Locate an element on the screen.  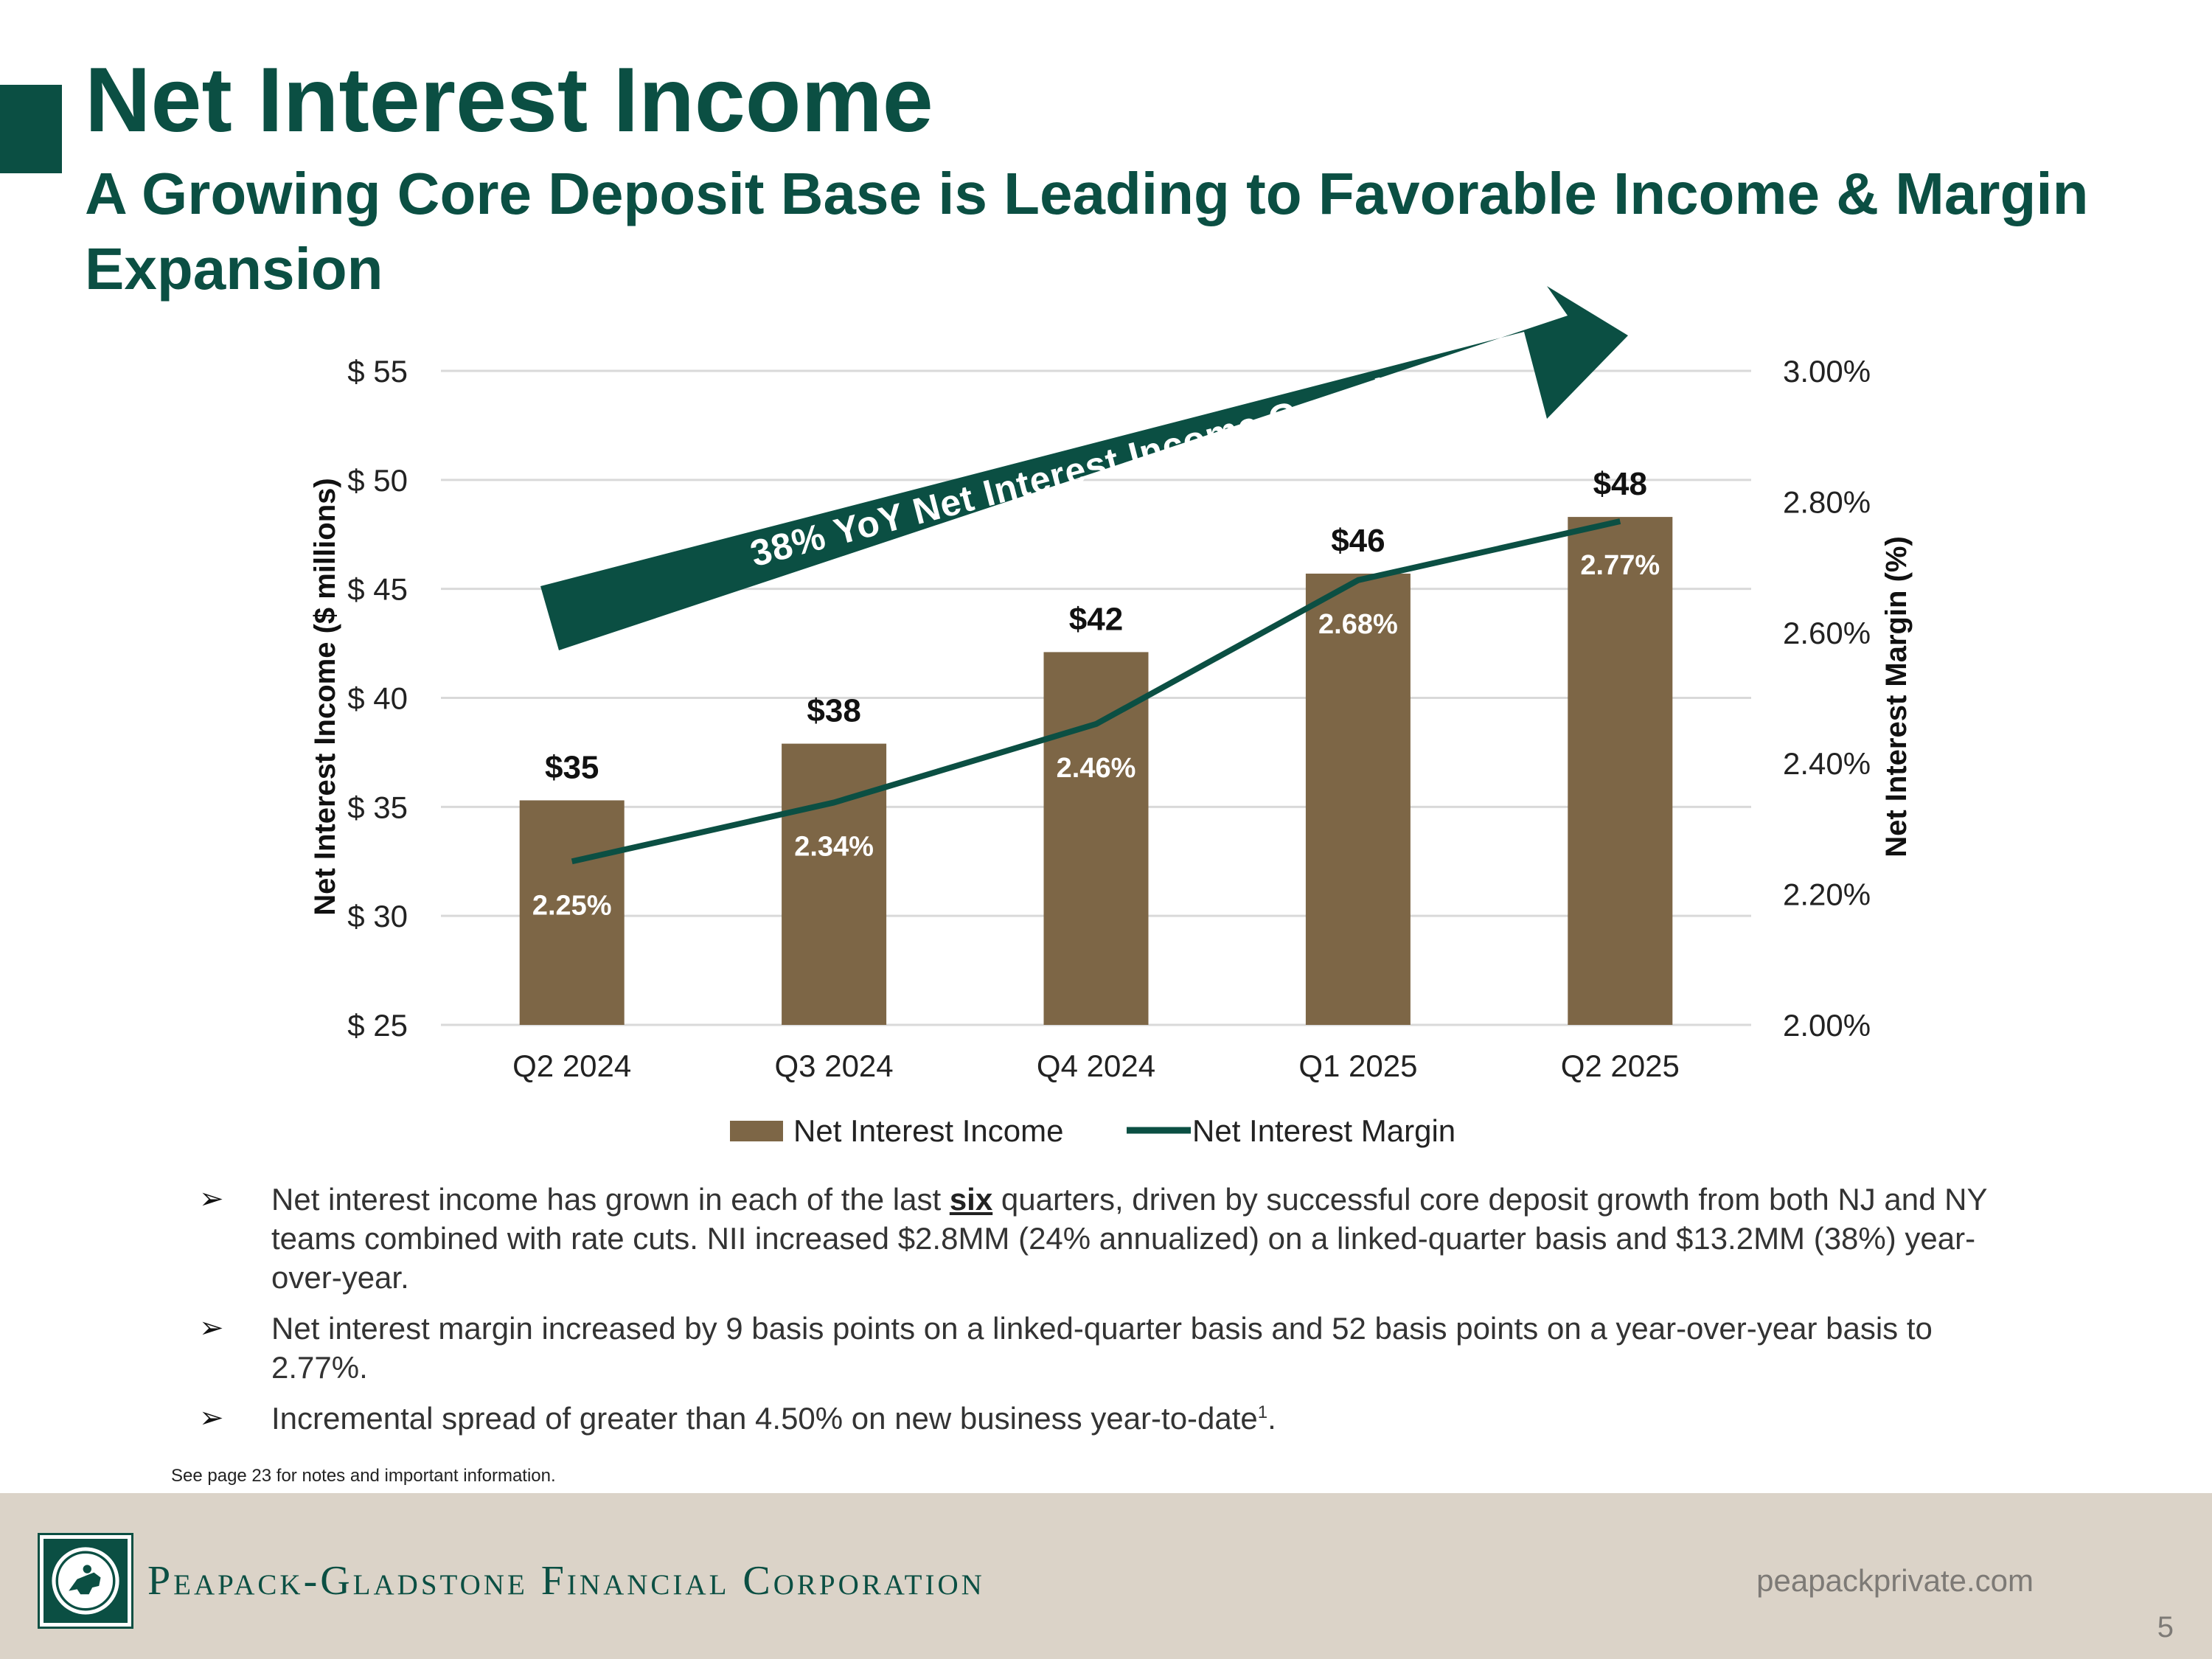
y-tick-label-left: $ 30 is located at coordinates (377, 916).